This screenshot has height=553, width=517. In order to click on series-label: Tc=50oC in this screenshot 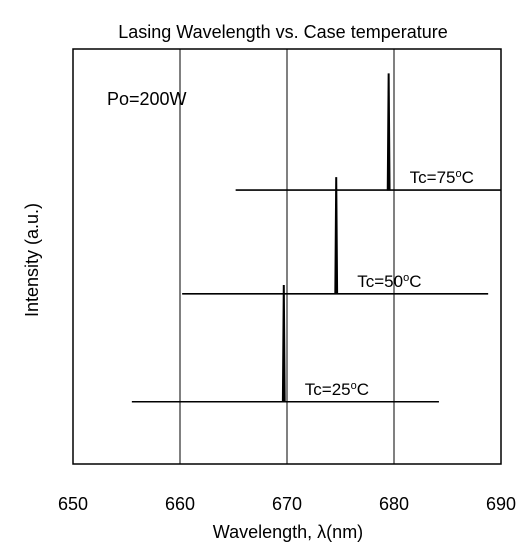, I will do `click(389, 281)`.